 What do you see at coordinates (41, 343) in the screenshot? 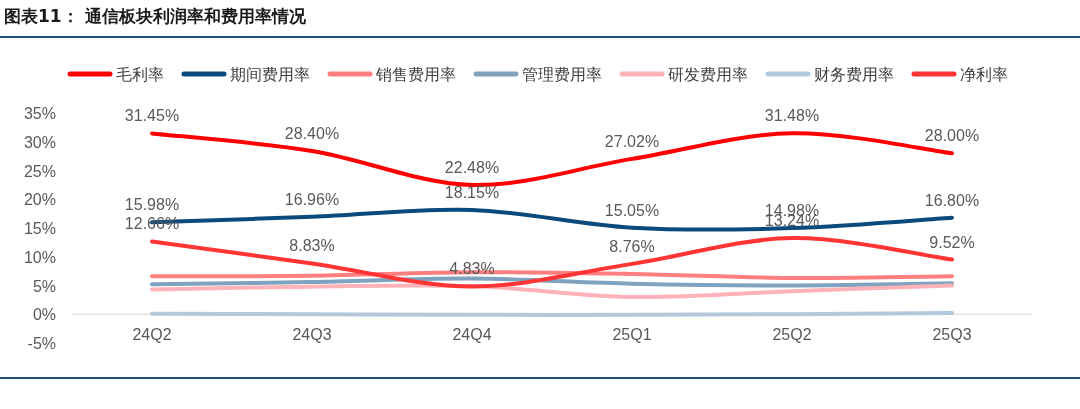
I see `y-tick-label: -5%` at bounding box center [41, 343].